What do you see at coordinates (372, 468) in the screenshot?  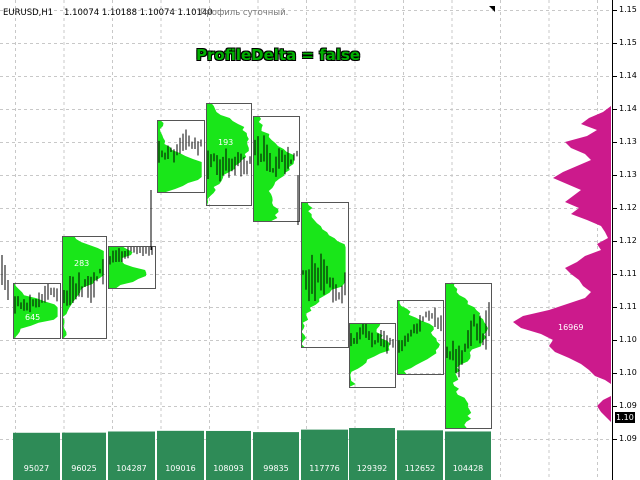 I see `volume-bar-label: 129392` at bounding box center [372, 468].